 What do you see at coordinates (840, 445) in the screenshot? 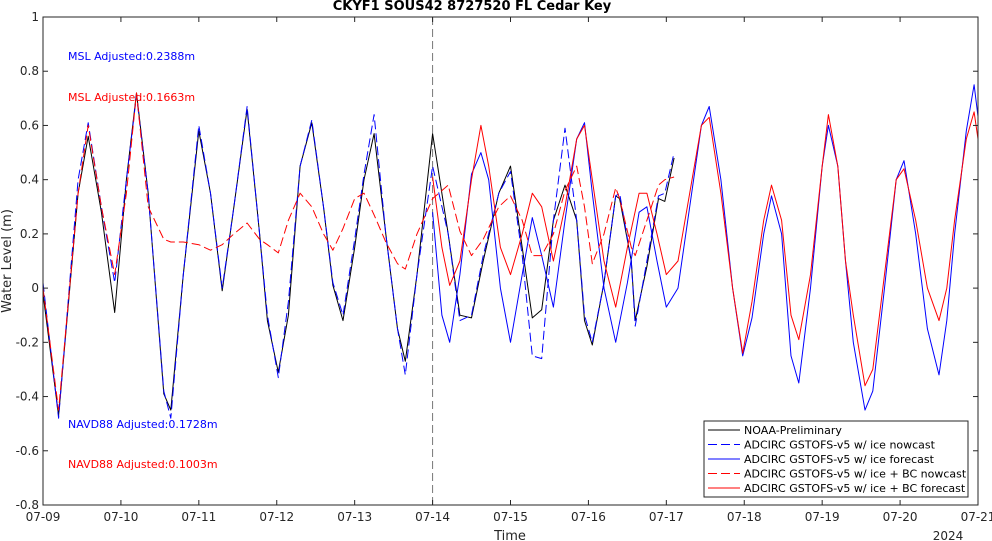
I see `legend-entry: ADCIRC GSTOFS-v5 w/ ice nowcast` at bounding box center [840, 445].